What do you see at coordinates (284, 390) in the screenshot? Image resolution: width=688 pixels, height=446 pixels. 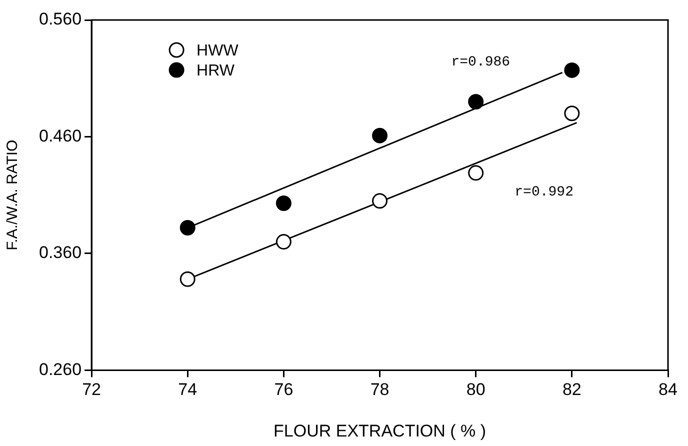 I see `x-tick-label: 76` at bounding box center [284, 390].